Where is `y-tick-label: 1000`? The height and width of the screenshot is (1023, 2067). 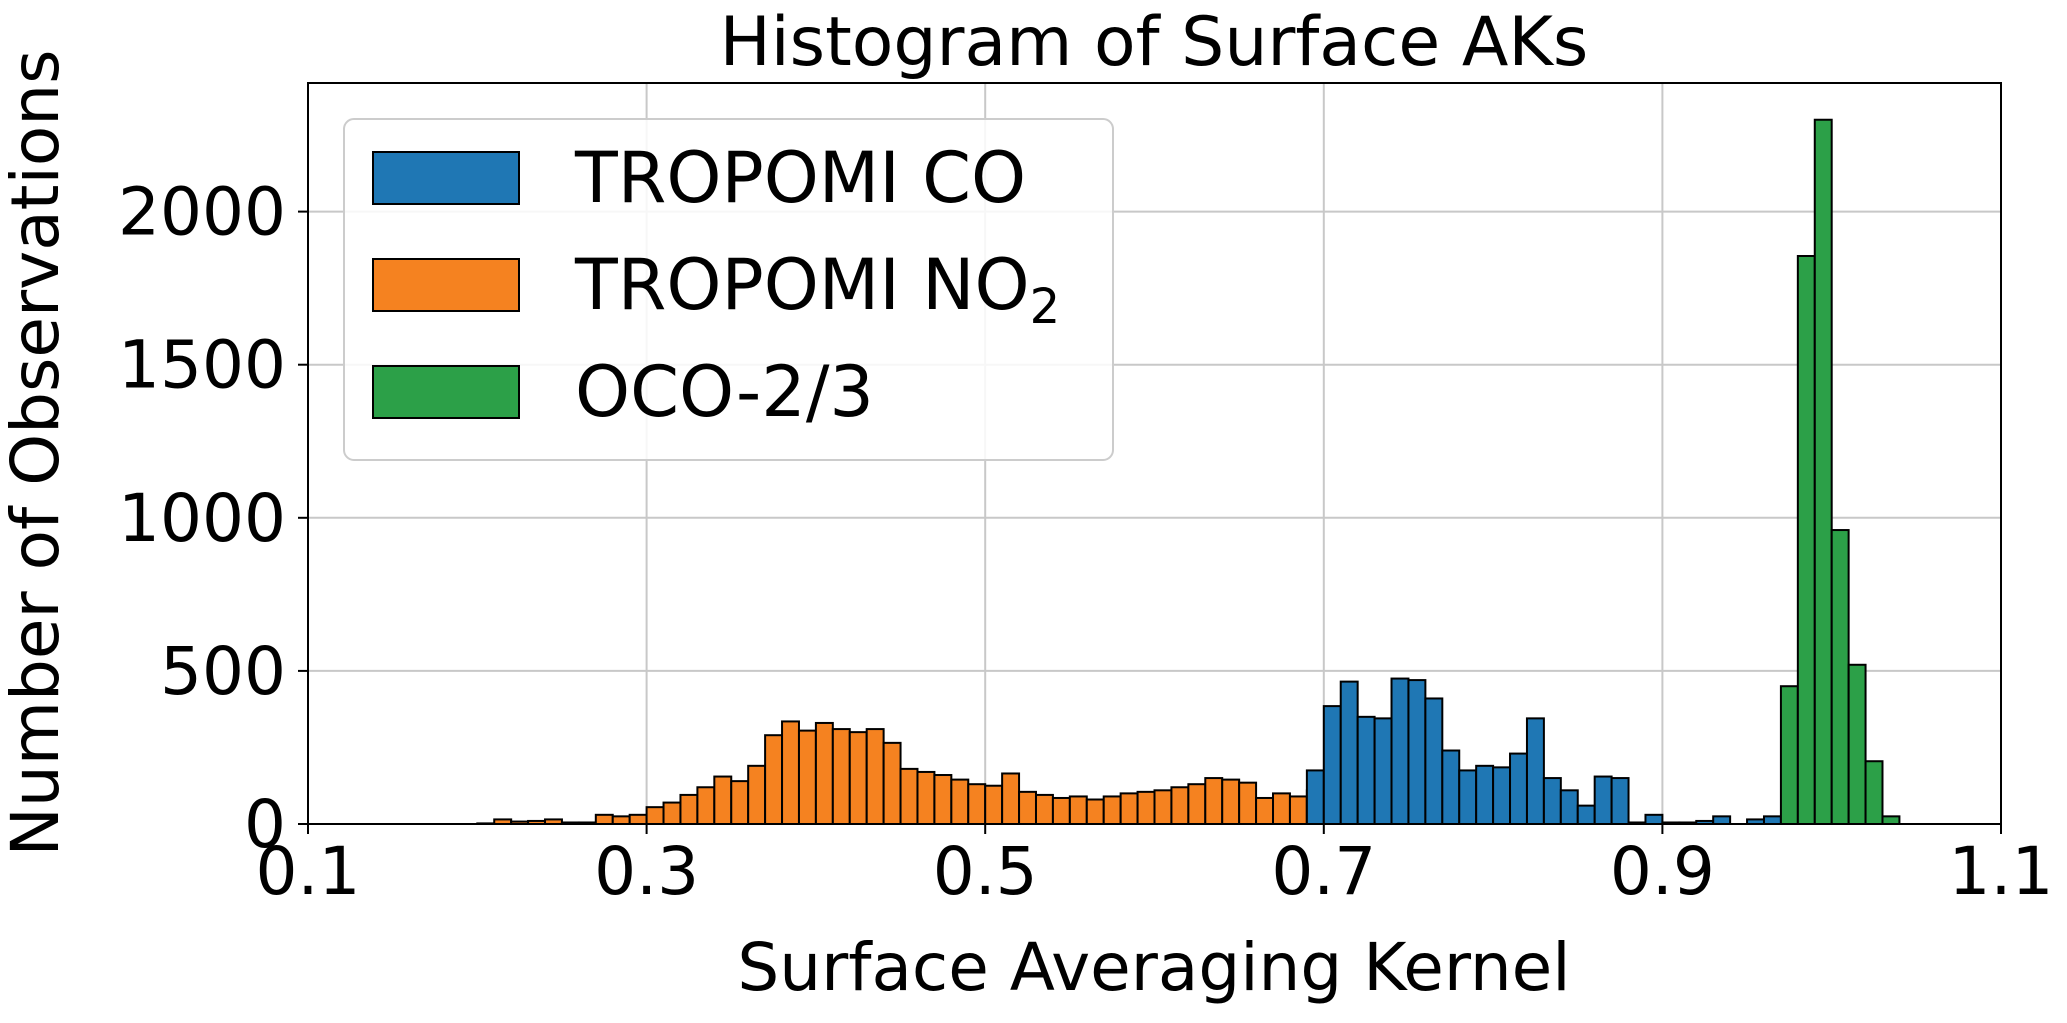
y-tick-label: 1000 is located at coordinates (202, 518).